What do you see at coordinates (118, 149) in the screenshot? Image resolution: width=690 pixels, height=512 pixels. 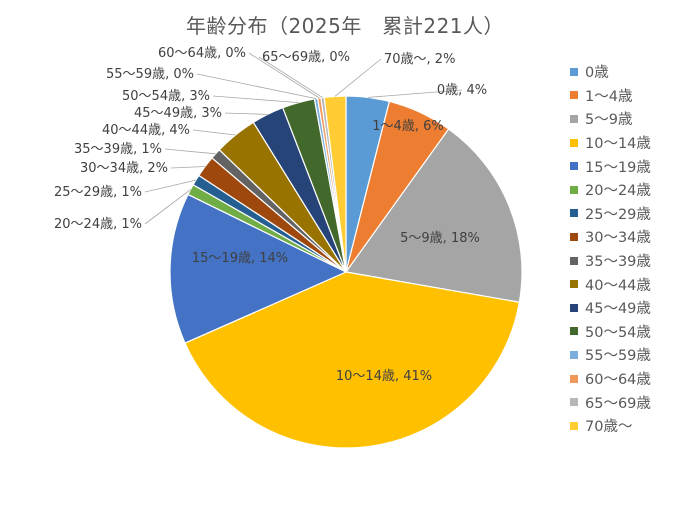 I see `data-label: 35～39歳, 1%` at bounding box center [118, 149].